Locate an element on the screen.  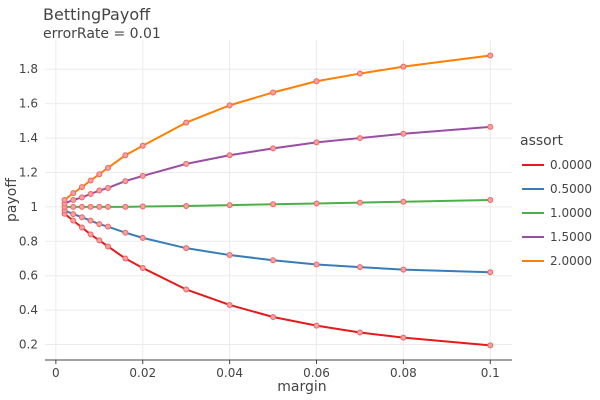
x-tick-label: 0 is located at coordinates (56, 373).